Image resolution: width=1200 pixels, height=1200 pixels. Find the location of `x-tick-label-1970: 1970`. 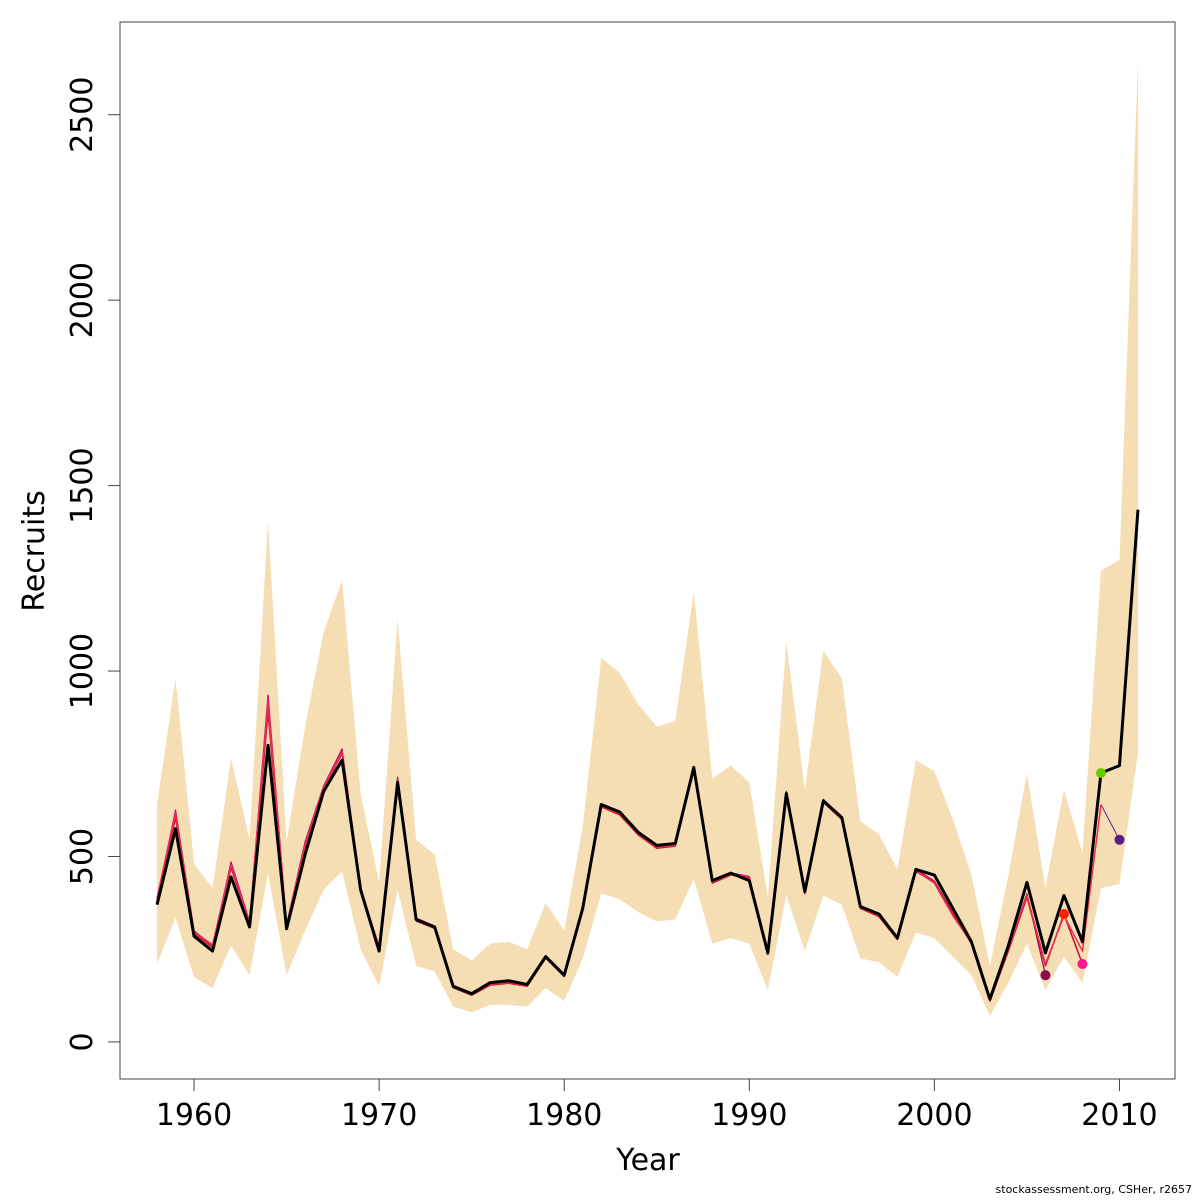

x-tick-label-1970: 1970 is located at coordinates (379, 1115).